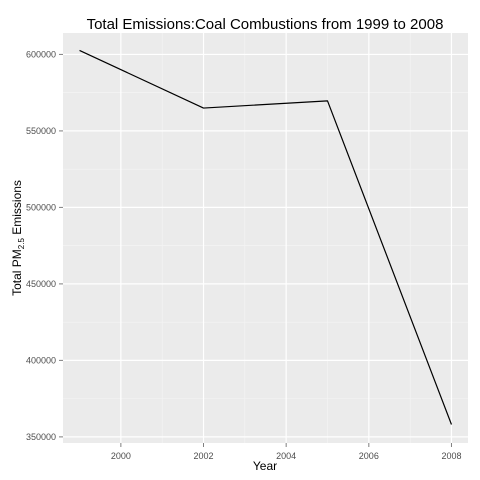 This screenshot has height=480, width=480. What do you see at coordinates (265, 466) in the screenshot?
I see `x-axis-title: Year` at bounding box center [265, 466].